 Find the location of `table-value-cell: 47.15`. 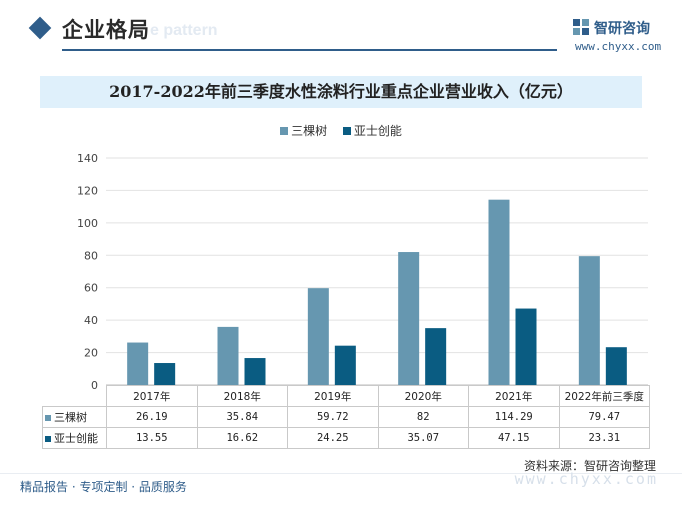

table-value-cell: 47.15 is located at coordinates (514, 438).